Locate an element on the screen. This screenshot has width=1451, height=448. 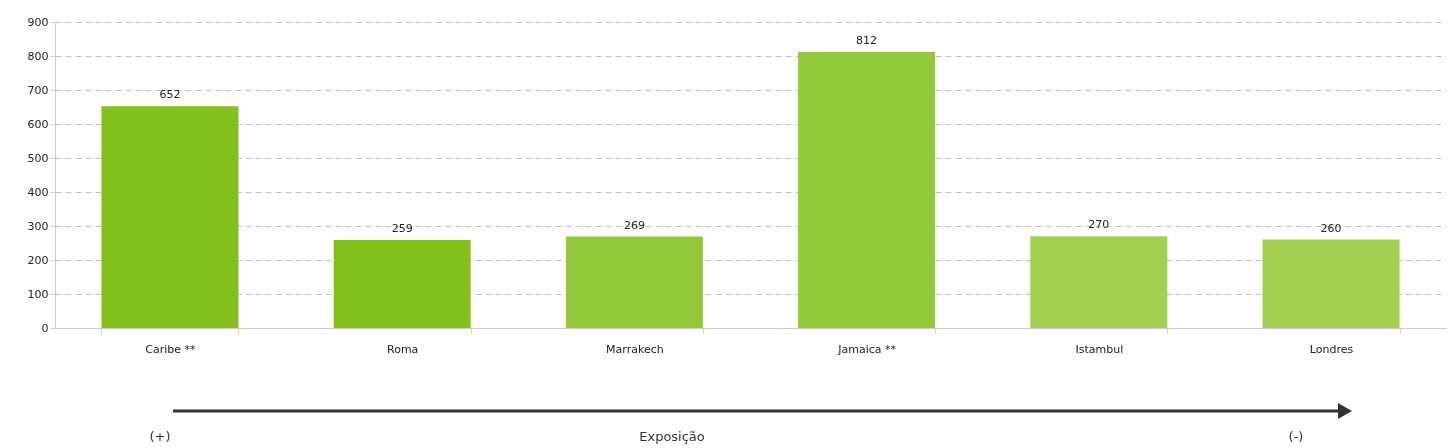
y-tick-label: 200 is located at coordinates (38, 260).